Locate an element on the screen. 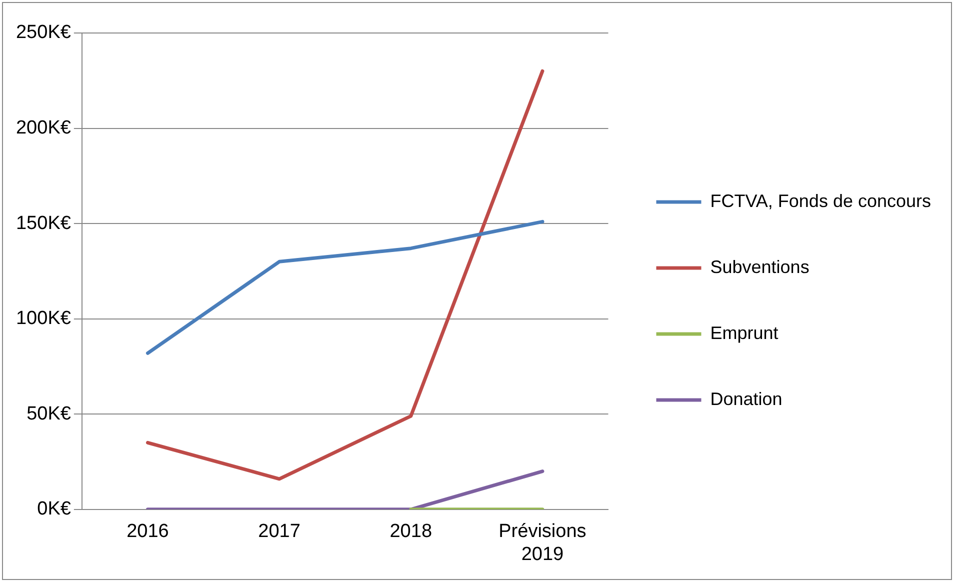 This screenshot has height=584, width=956. legend-label: Subventions is located at coordinates (760, 266).